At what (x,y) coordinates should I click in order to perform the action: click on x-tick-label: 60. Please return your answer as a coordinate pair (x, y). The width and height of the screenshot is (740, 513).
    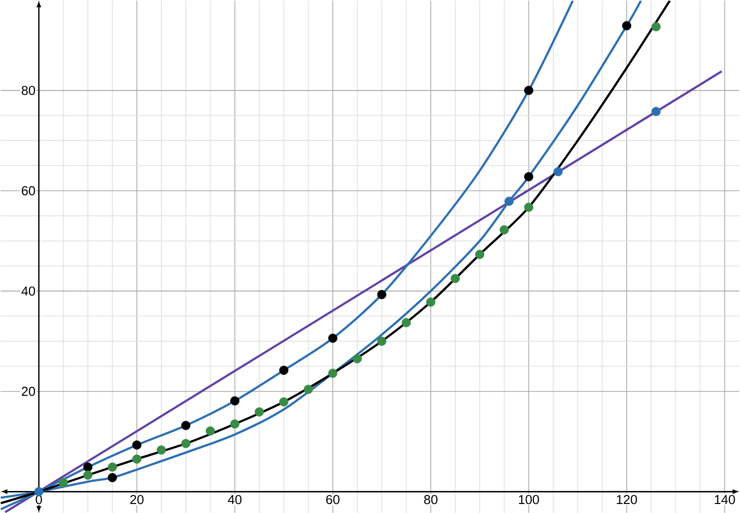
    Looking at the image, I should click on (333, 499).